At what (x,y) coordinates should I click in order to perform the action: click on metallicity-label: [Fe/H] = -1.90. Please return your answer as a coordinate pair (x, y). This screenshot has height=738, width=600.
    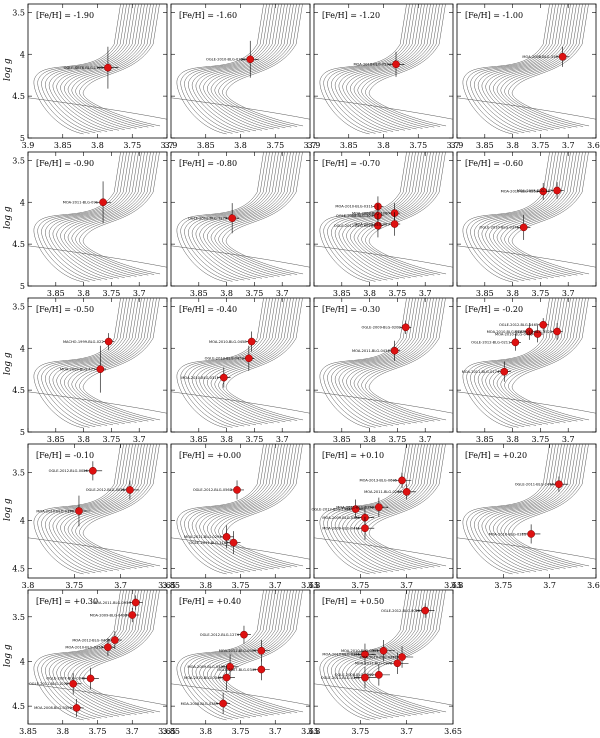
    Looking at the image, I should click on (65, 15).